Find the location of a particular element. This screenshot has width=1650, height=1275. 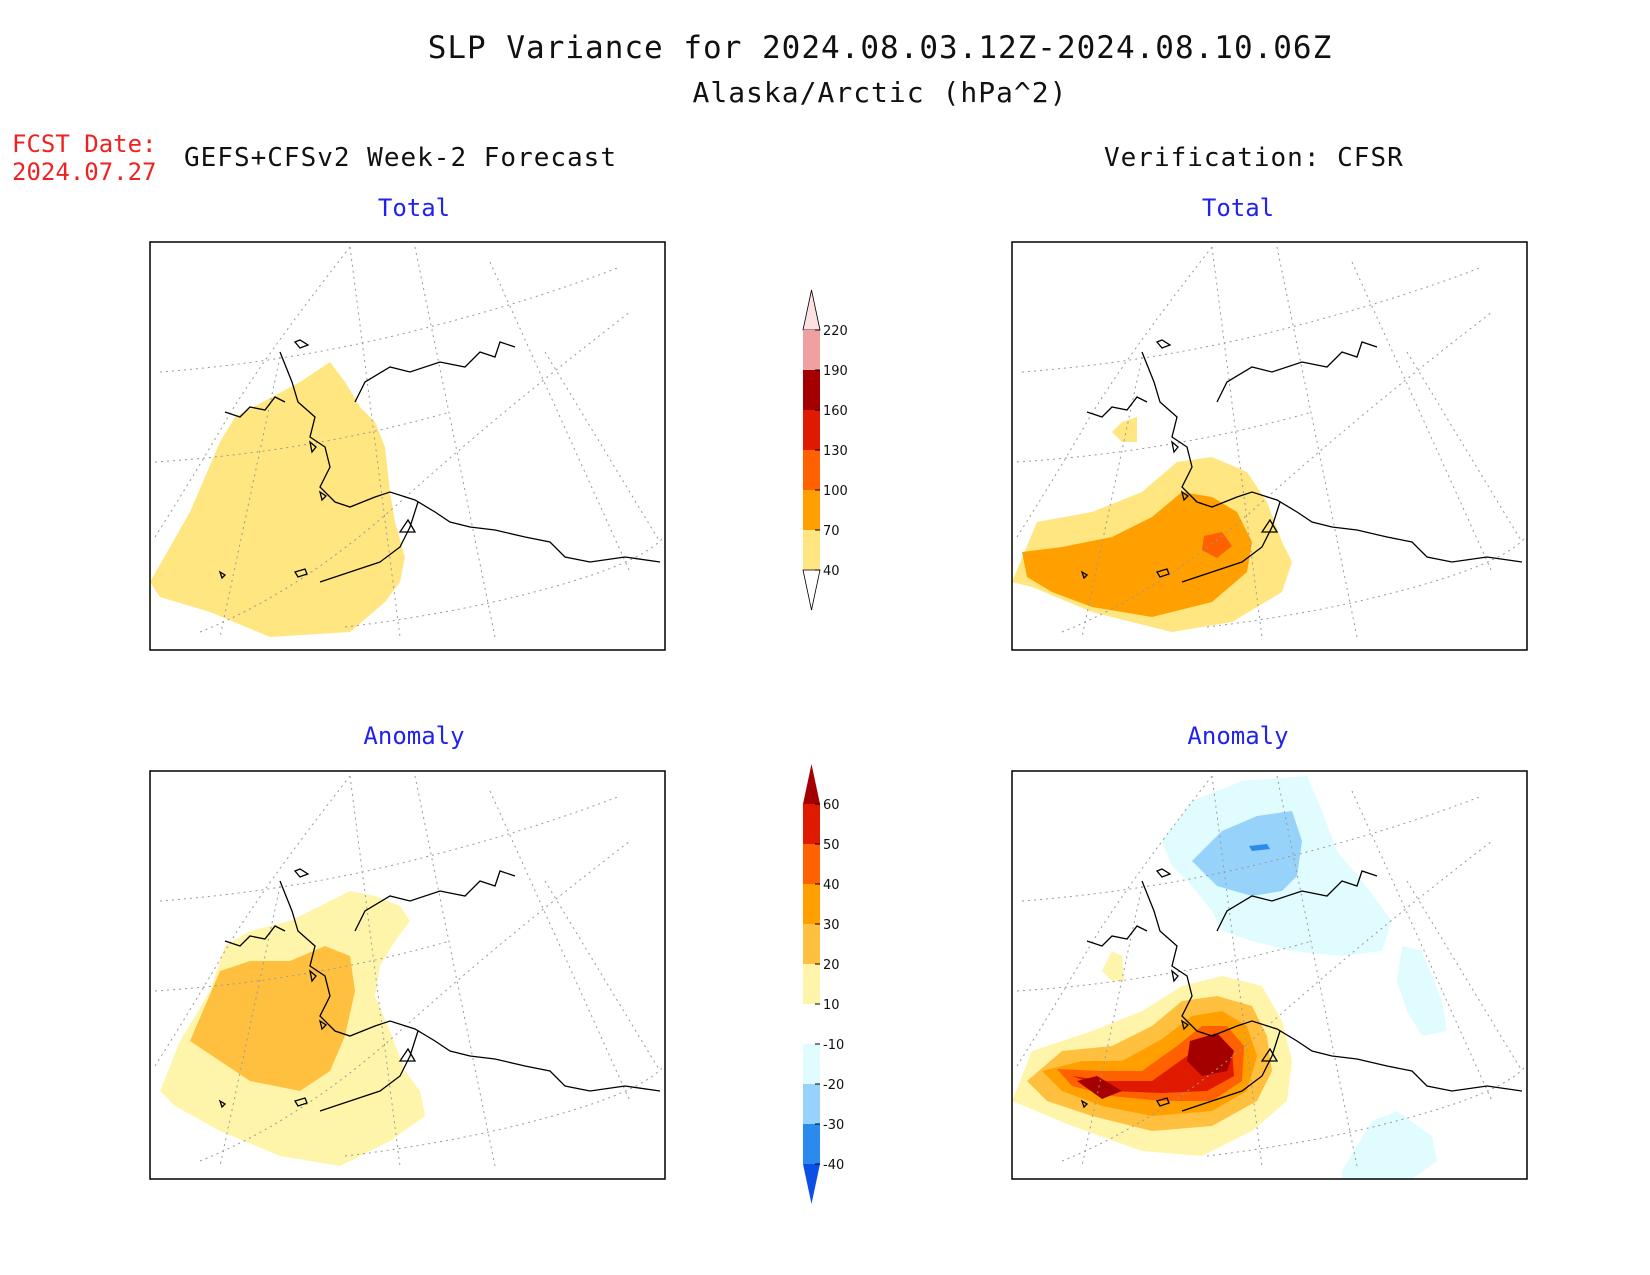

fcst-date-label: FCST Date: is located at coordinates (84, 144).